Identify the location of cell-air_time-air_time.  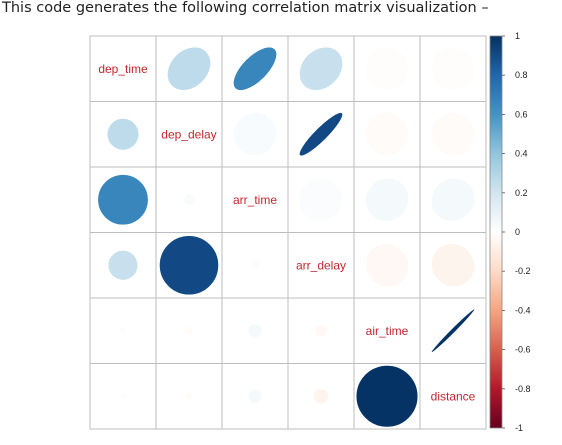
(387, 330).